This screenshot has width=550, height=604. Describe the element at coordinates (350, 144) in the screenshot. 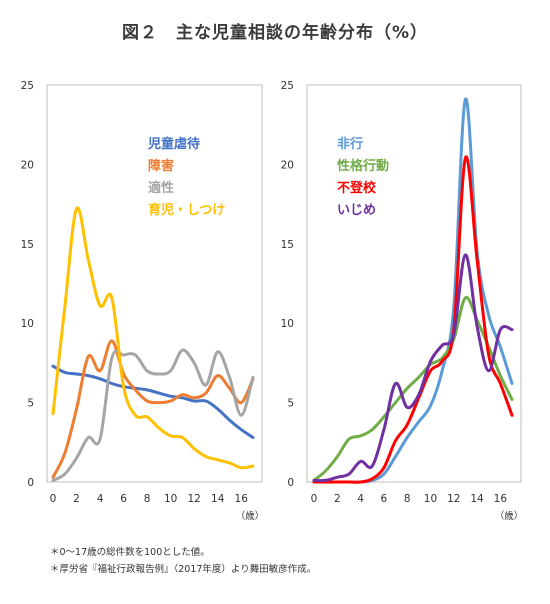

I see `legend-entry: 非行` at that location.